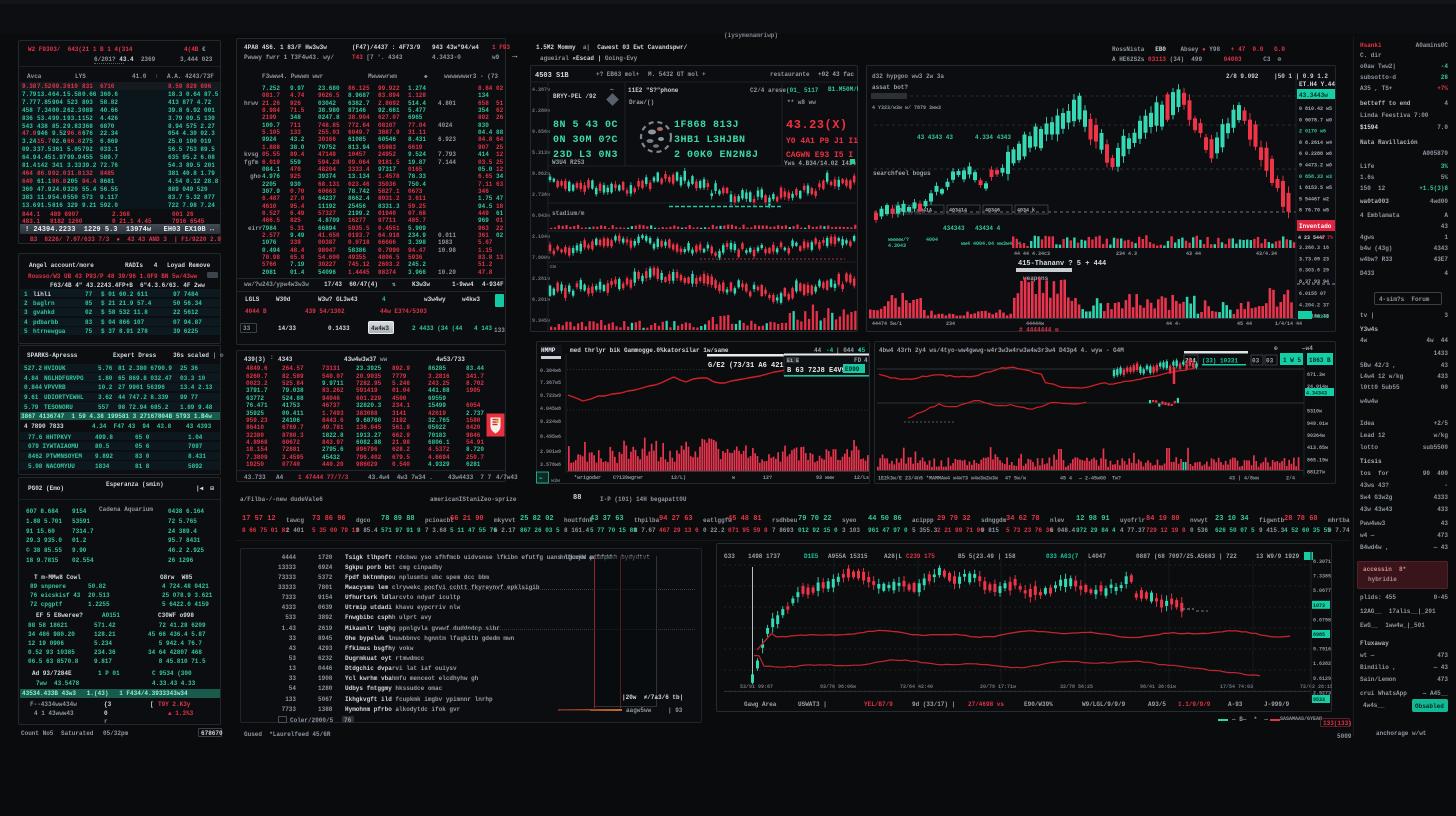 The width and height of the screenshot is (1456, 816). Describe the element at coordinates (1277, 704) in the screenshot. I see `svg-text: J-999/9` at that location.